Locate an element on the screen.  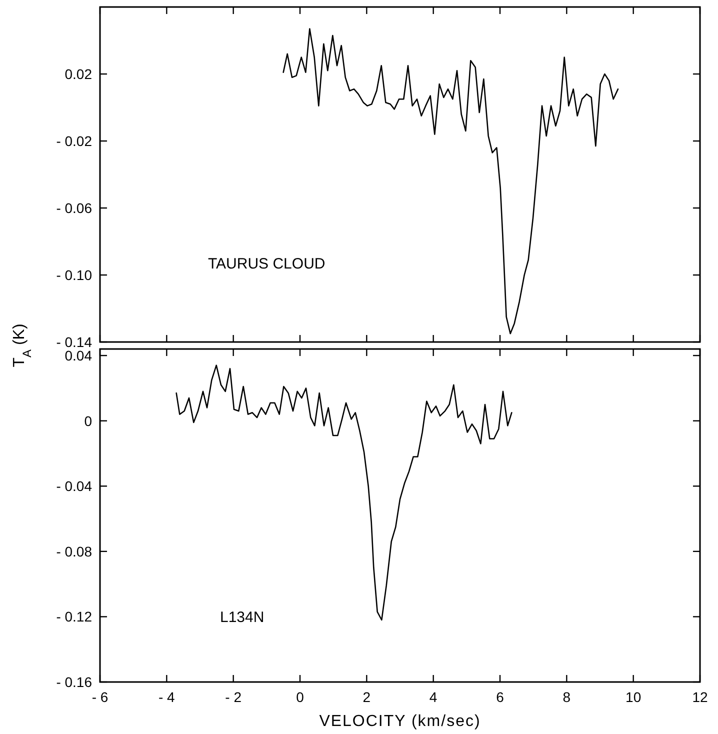
x-tick-label: - 4 is located at coordinates (167, 697).